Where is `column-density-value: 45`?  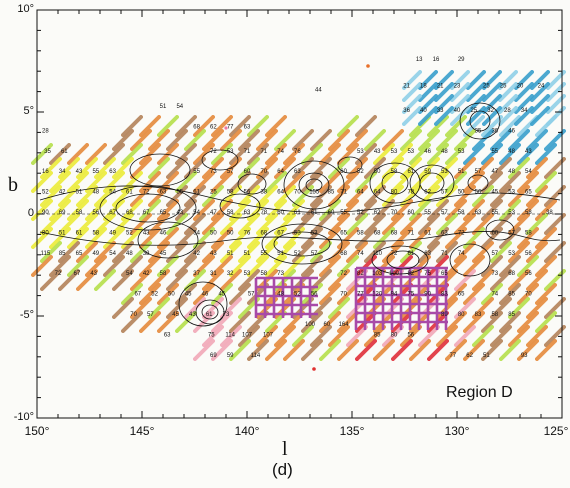 column-density-value: 45 is located at coordinates (221, 295).